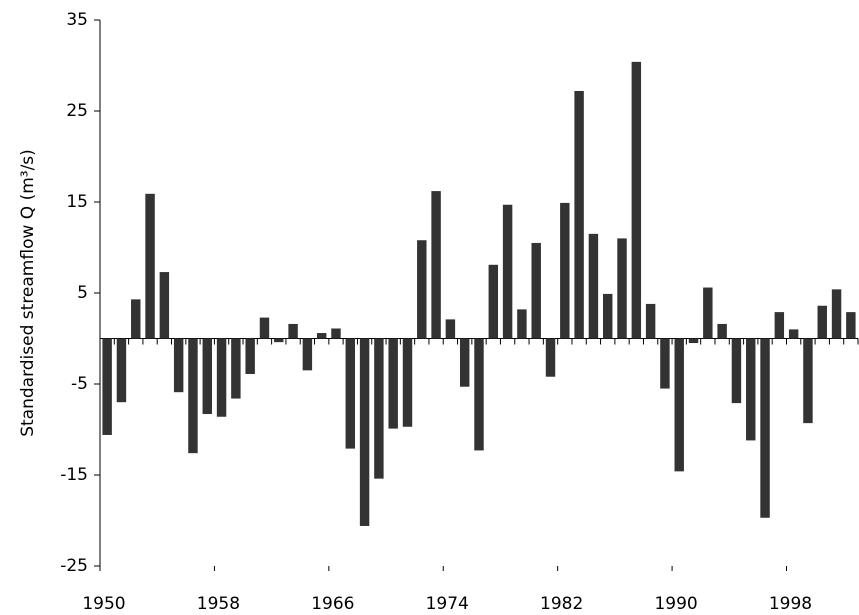 This screenshot has height=615, width=859. Describe the element at coordinates (561, 604) in the screenshot. I see `x-tick-label: 1982` at that location.